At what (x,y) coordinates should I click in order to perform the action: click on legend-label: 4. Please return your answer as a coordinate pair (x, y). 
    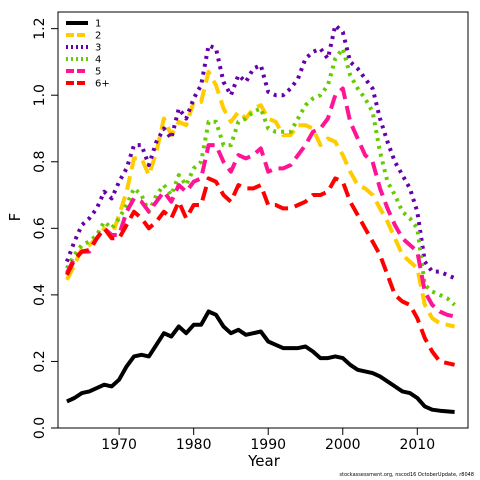
    Looking at the image, I should click on (98, 60).